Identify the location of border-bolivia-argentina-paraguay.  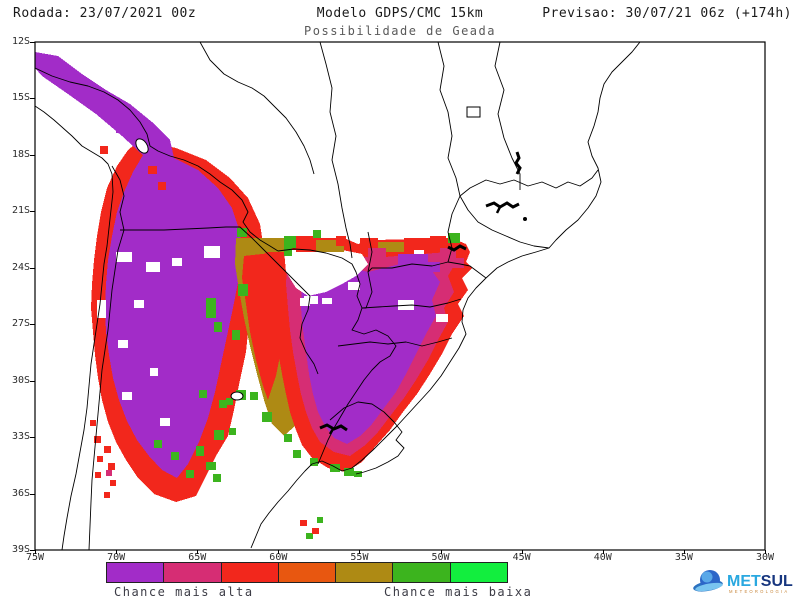
(219, 300).